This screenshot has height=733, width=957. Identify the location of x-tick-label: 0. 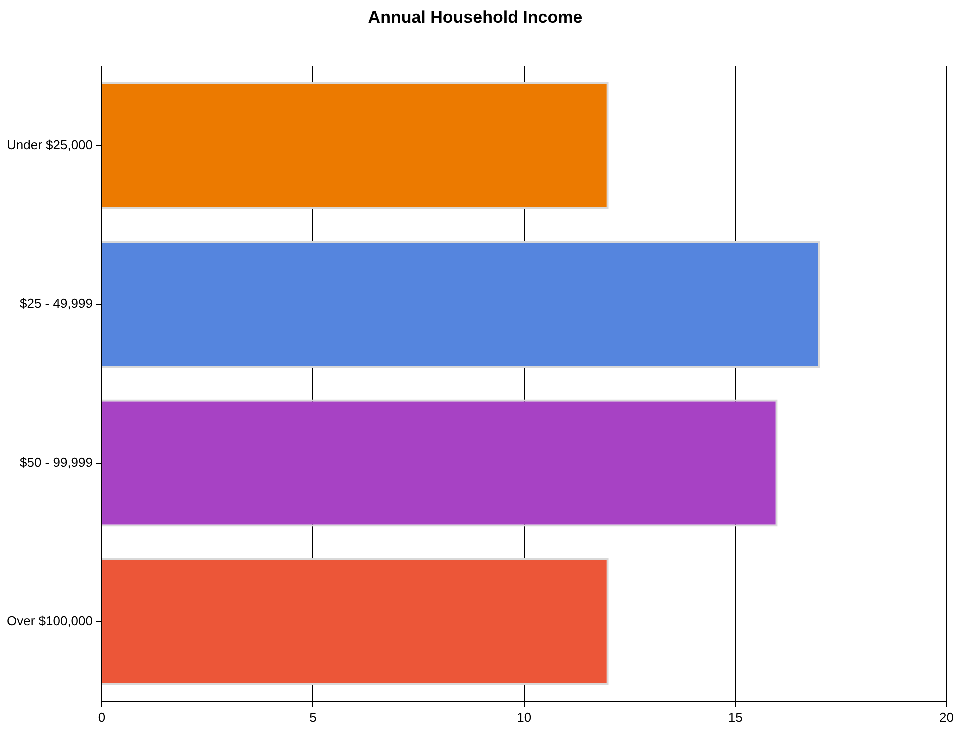
(102, 717).